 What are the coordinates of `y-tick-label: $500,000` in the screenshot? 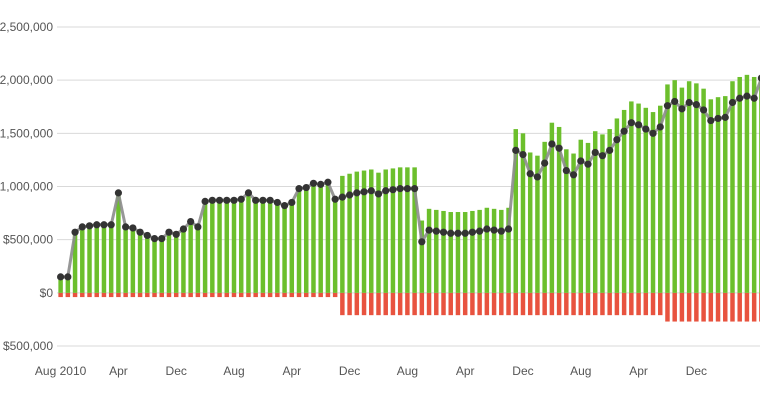 It's located at (28, 346).